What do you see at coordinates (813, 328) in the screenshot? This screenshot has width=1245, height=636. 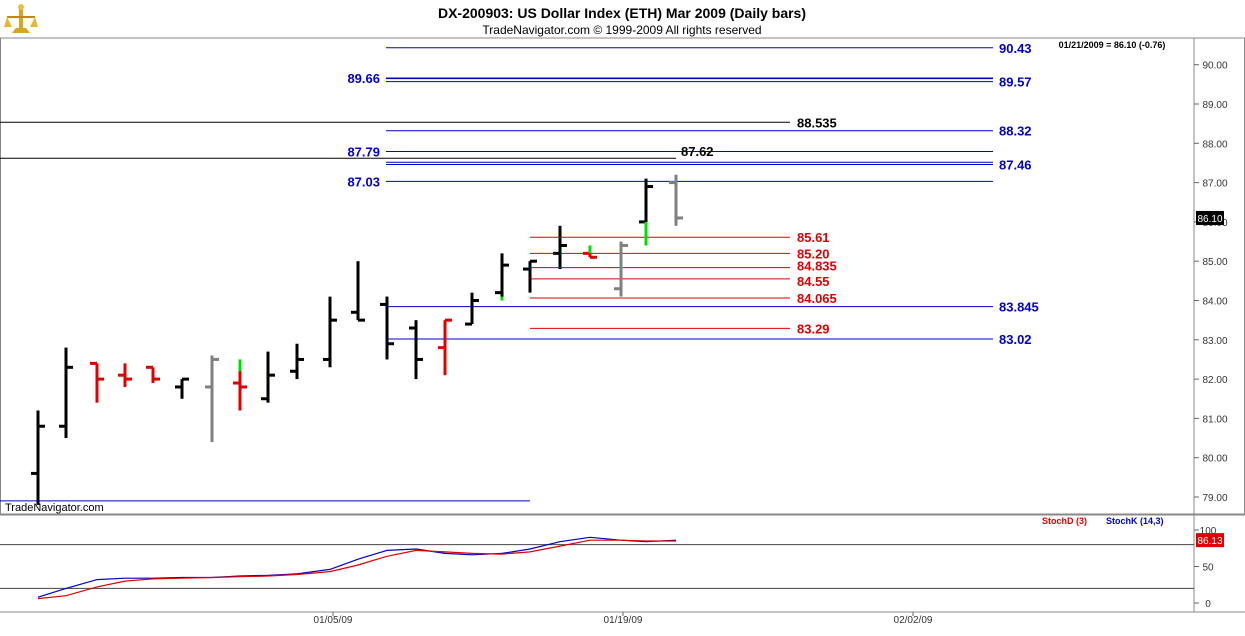 I see `level-label: 83.29` at bounding box center [813, 328].